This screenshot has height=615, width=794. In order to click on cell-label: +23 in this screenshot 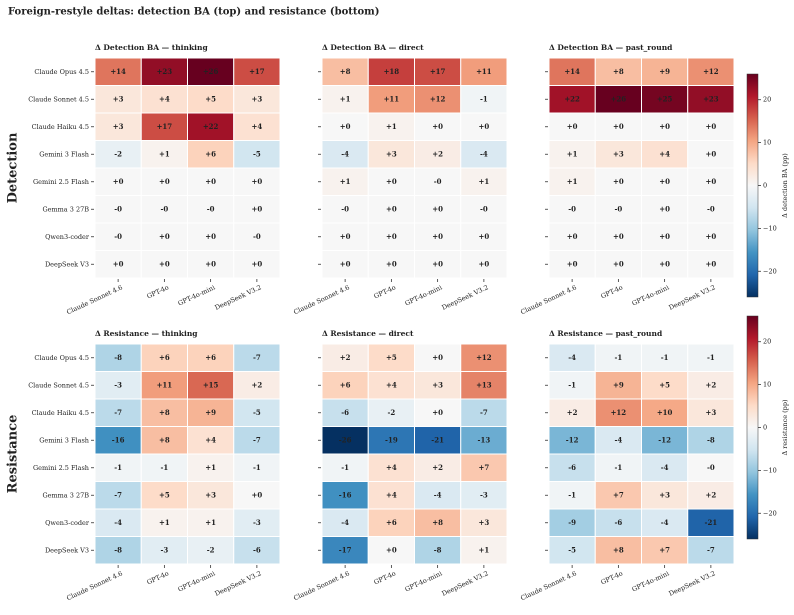, I will do `click(165, 71)`.